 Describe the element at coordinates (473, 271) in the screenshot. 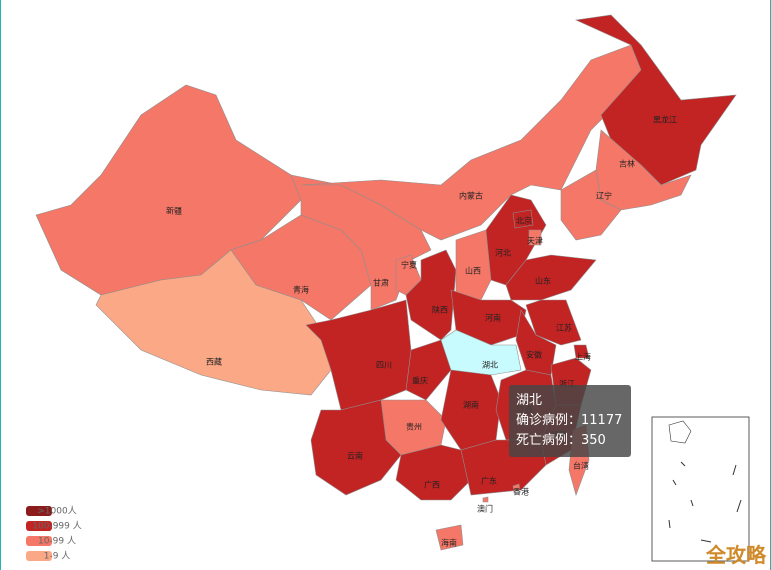

I see `province-label: 山西` at that location.